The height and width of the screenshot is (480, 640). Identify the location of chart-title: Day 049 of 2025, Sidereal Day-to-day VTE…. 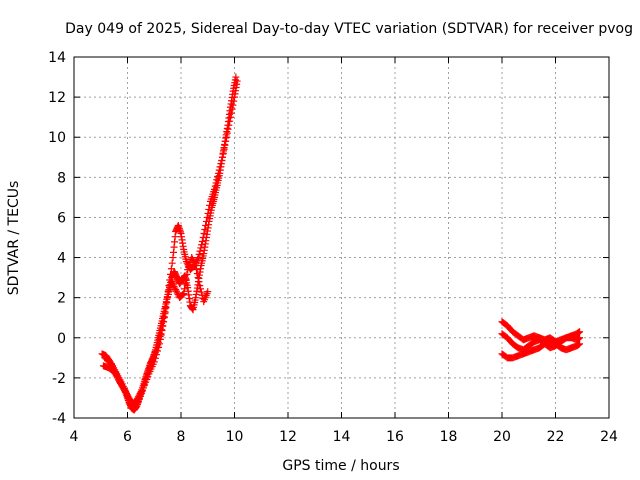
(349, 29).